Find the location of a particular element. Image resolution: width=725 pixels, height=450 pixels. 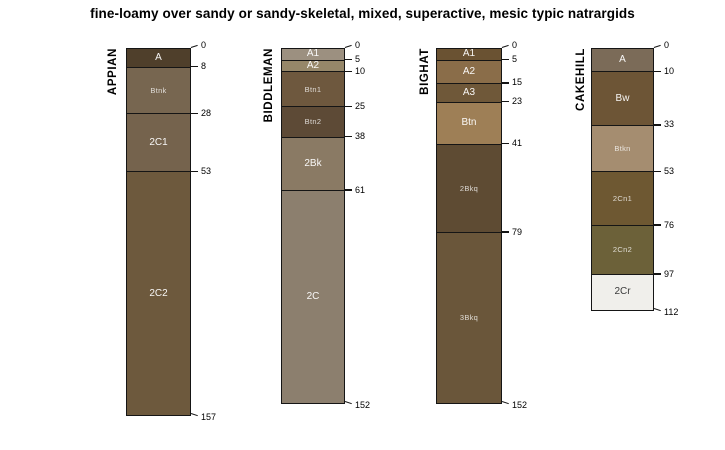

soil-column-appian: A Btnk 2C1 2C2 is located at coordinates (158, 232).